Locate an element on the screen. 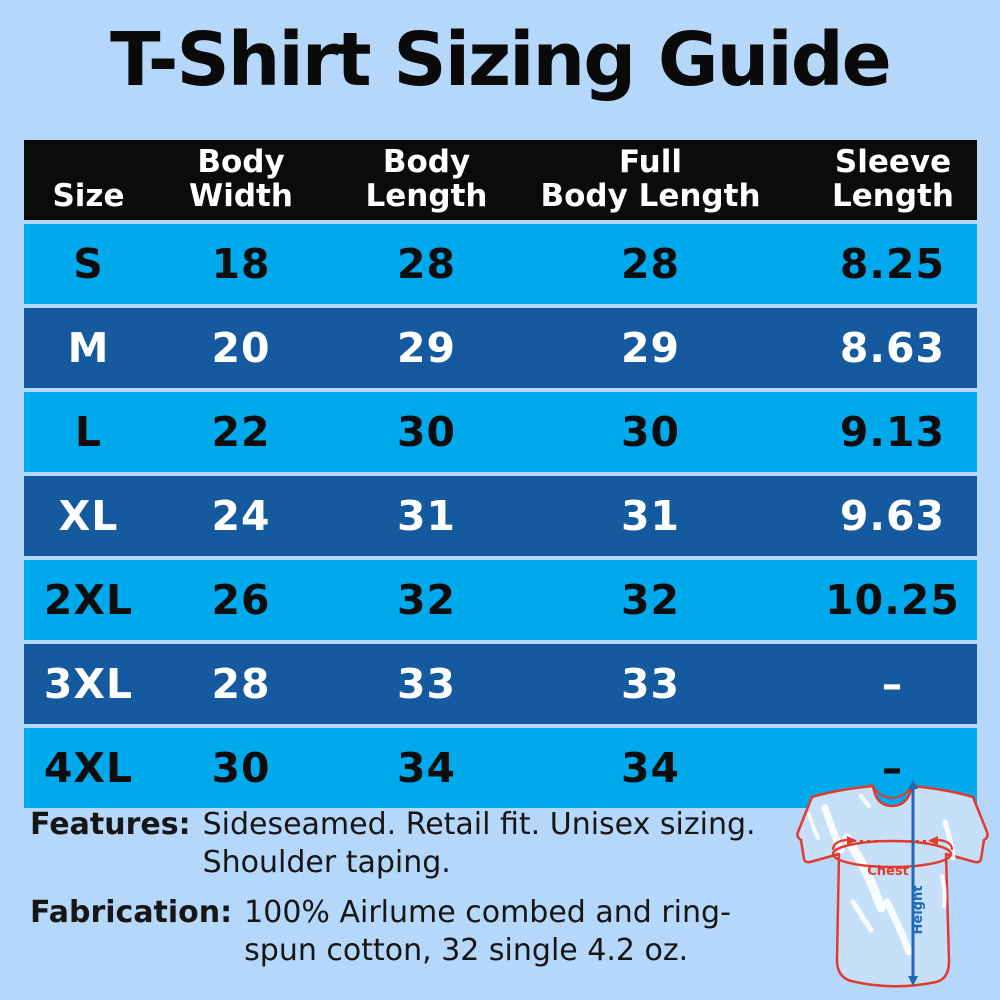  table-row-3xl: 3XL 28 33 33 – is located at coordinates (500, 684).